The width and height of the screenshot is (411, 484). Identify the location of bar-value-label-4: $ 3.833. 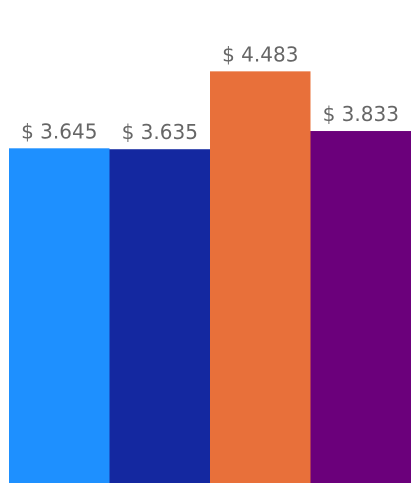
(361, 114).